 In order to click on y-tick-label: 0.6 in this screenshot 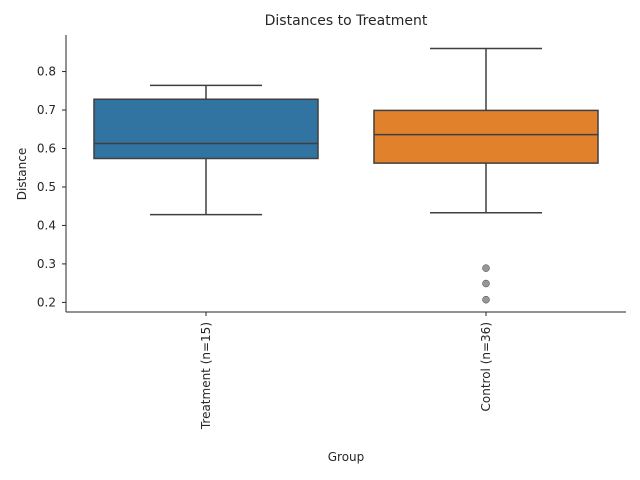, I will do `click(46, 148)`.